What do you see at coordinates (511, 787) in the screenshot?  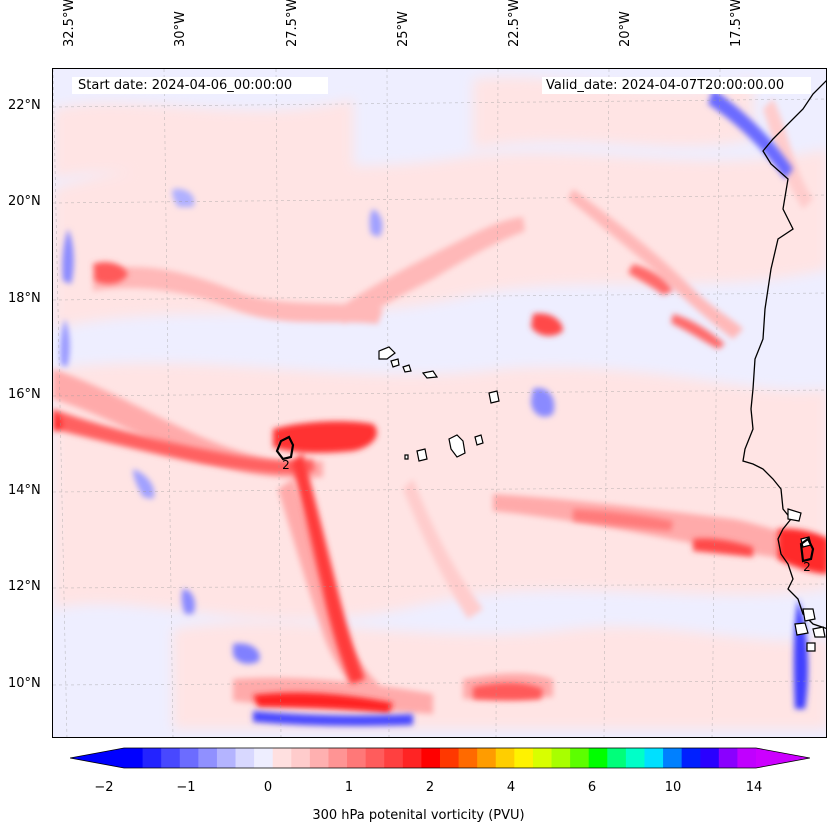 I see `colorbar-tick: 4` at bounding box center [511, 787].